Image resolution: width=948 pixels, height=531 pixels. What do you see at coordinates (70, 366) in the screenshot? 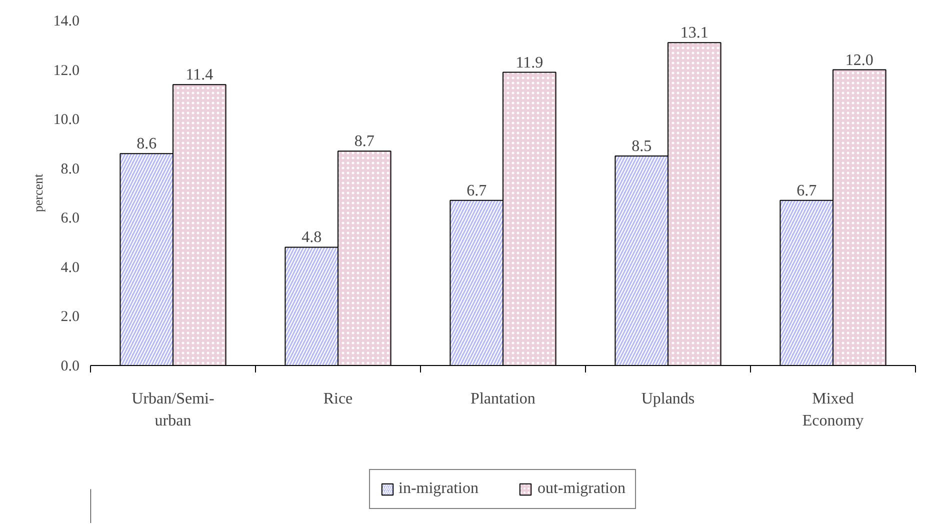
I see `y-tick-label: 0.0` at bounding box center [70, 366].